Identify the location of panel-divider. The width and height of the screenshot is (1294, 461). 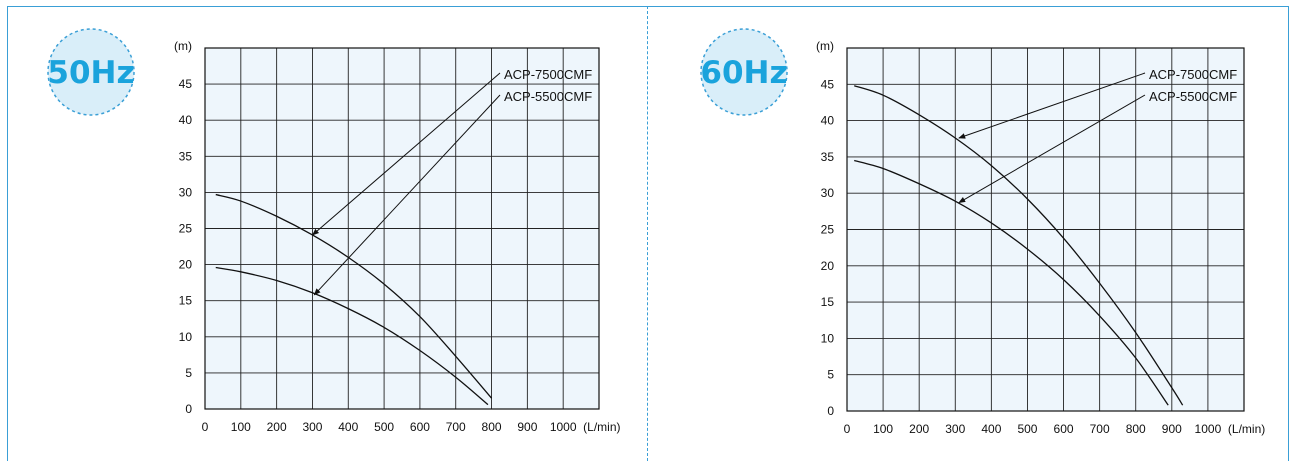
(647, 233).